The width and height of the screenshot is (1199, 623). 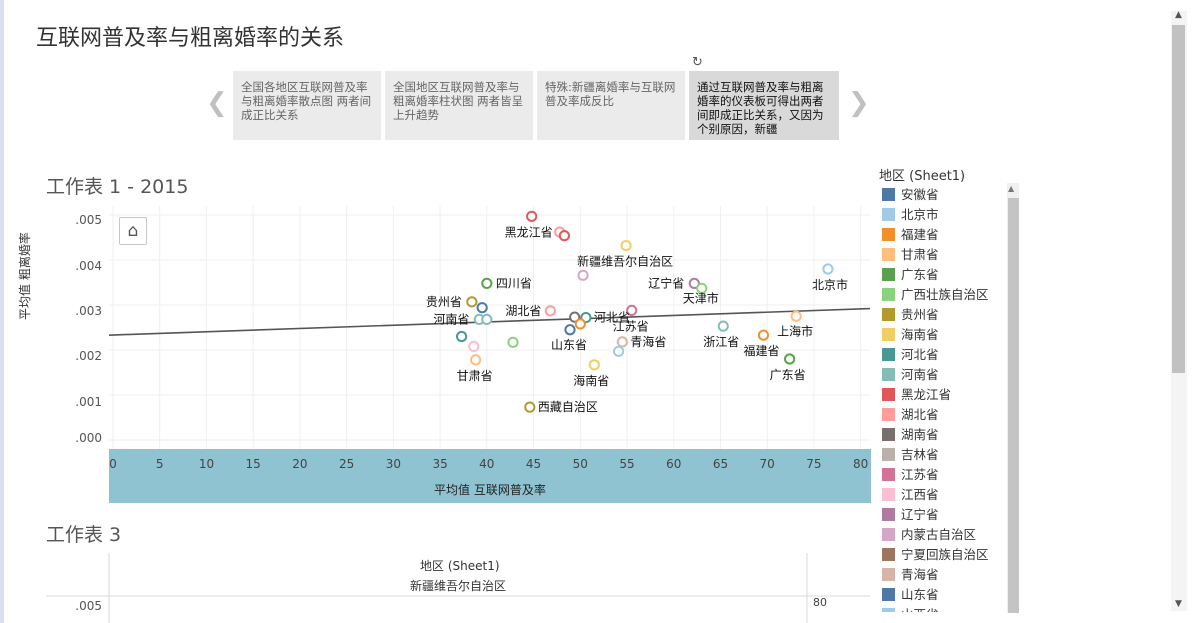 I want to click on story-point-1: 全国各地区互联网普及率与粗离婚率散点图 两者间成正比关系, so click(x=307, y=105).